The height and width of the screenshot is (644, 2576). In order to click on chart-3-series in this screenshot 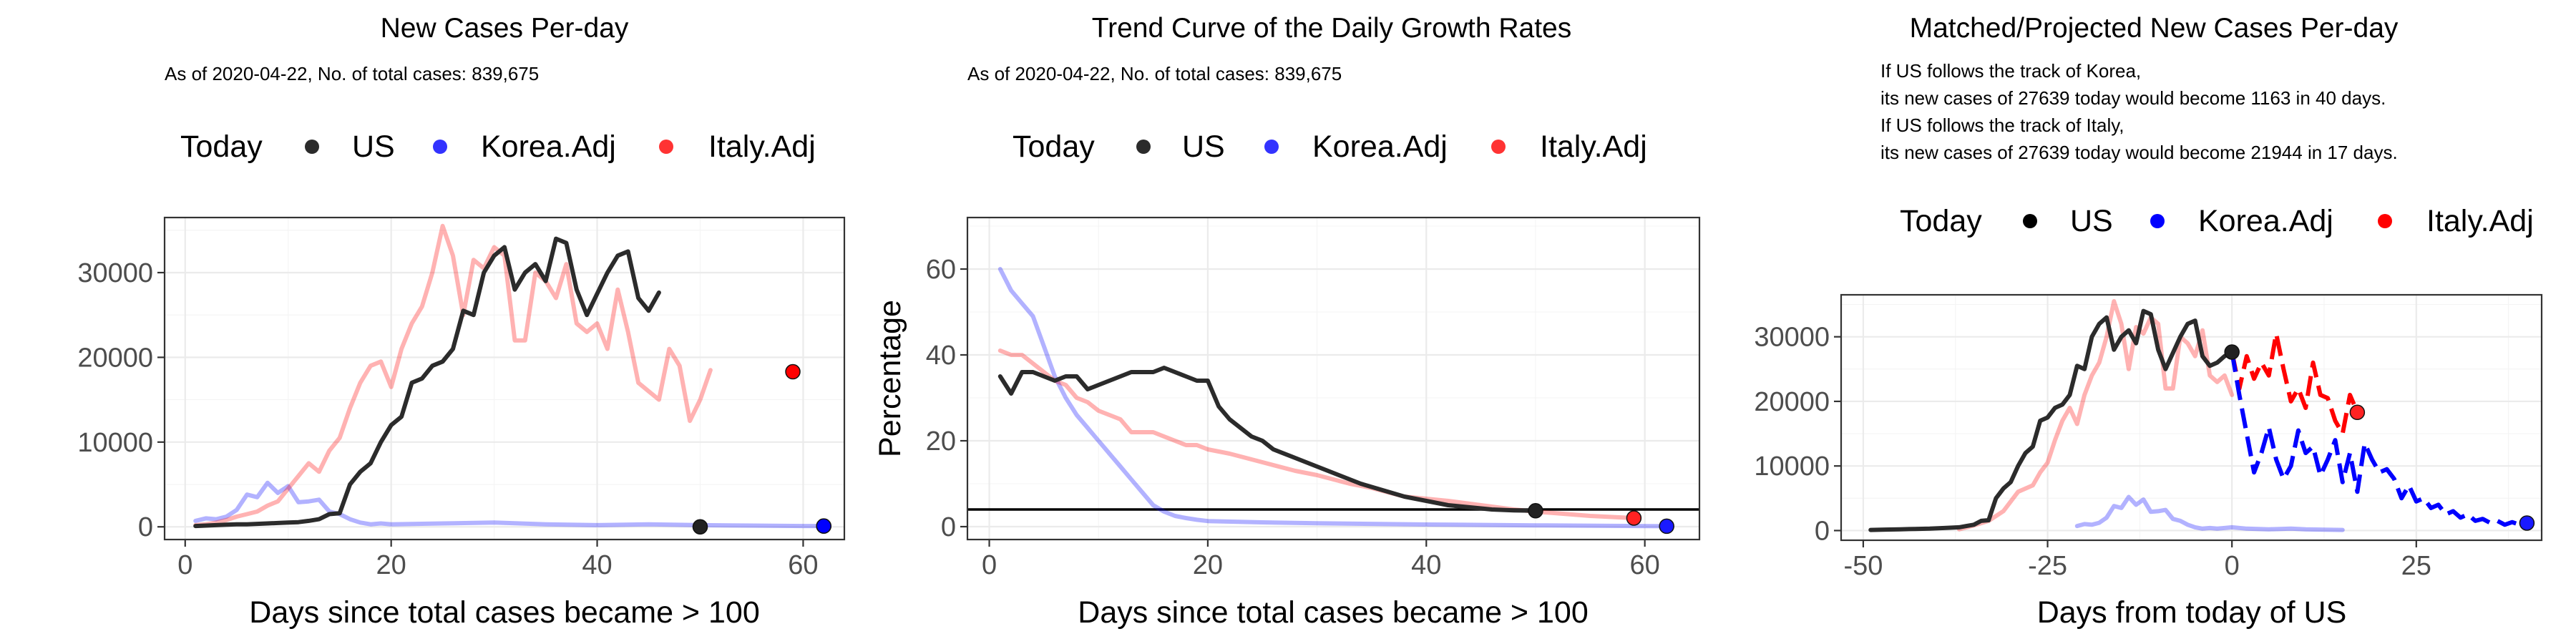, I will do `click(2201, 415)`.